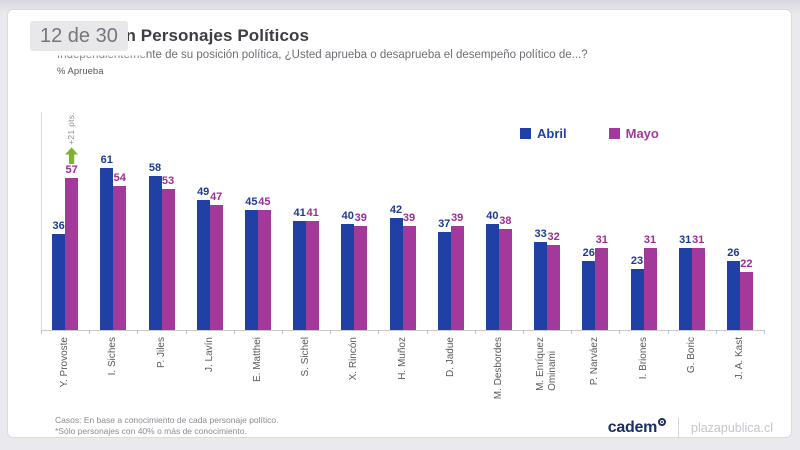 The image size is (800, 450). What do you see at coordinates (525, 133) in the screenshot?
I see `legend-swatch-abril` at bounding box center [525, 133].